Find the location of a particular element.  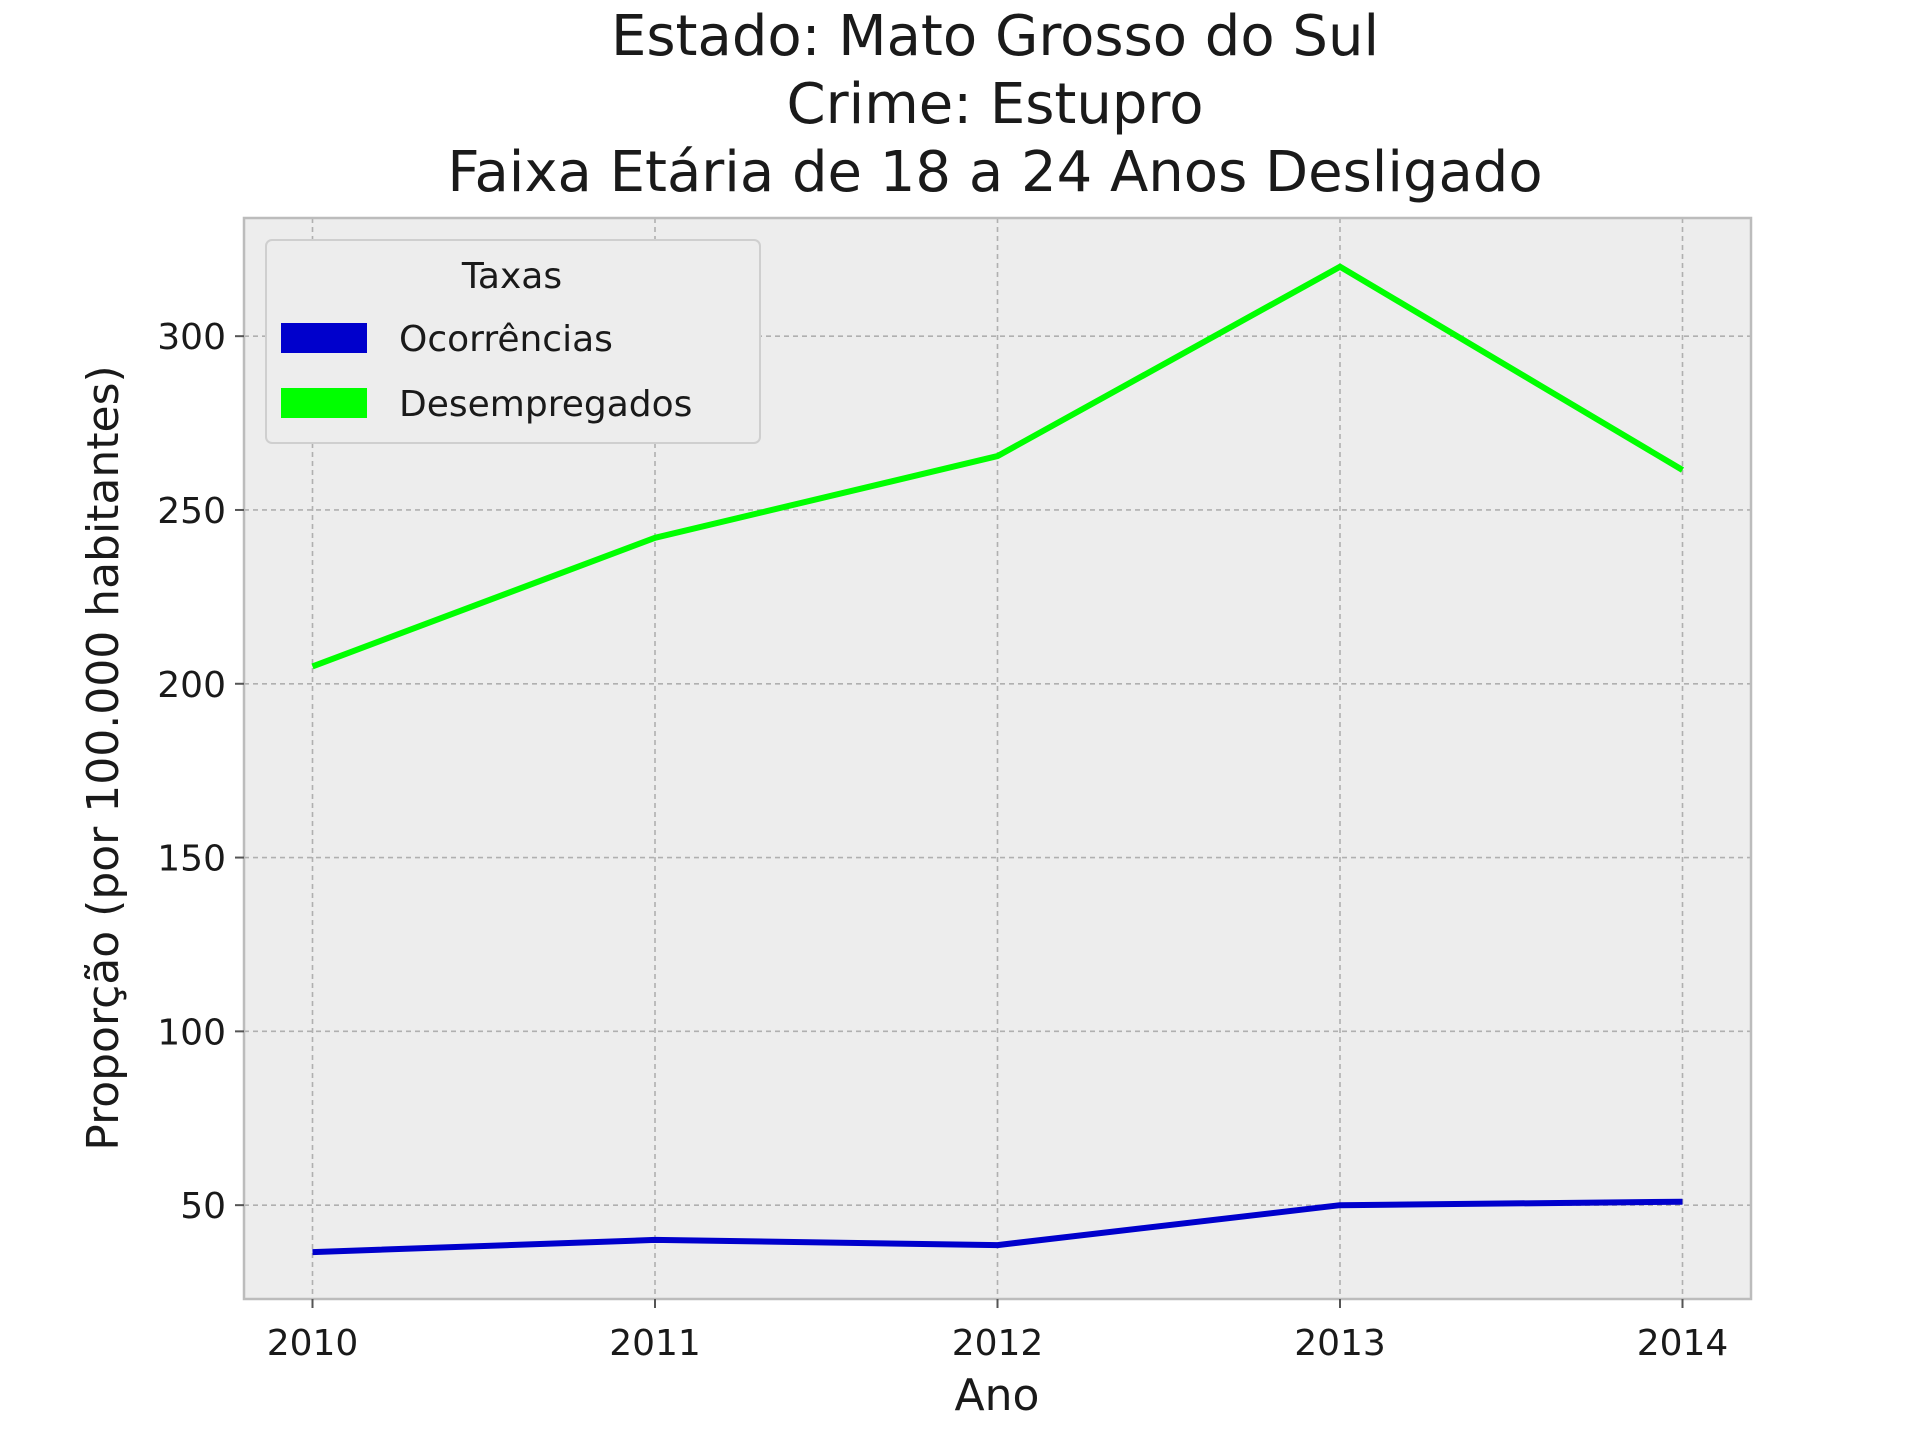

legend: Taxas Ocorrências Desempregados is located at coordinates (513, 341).